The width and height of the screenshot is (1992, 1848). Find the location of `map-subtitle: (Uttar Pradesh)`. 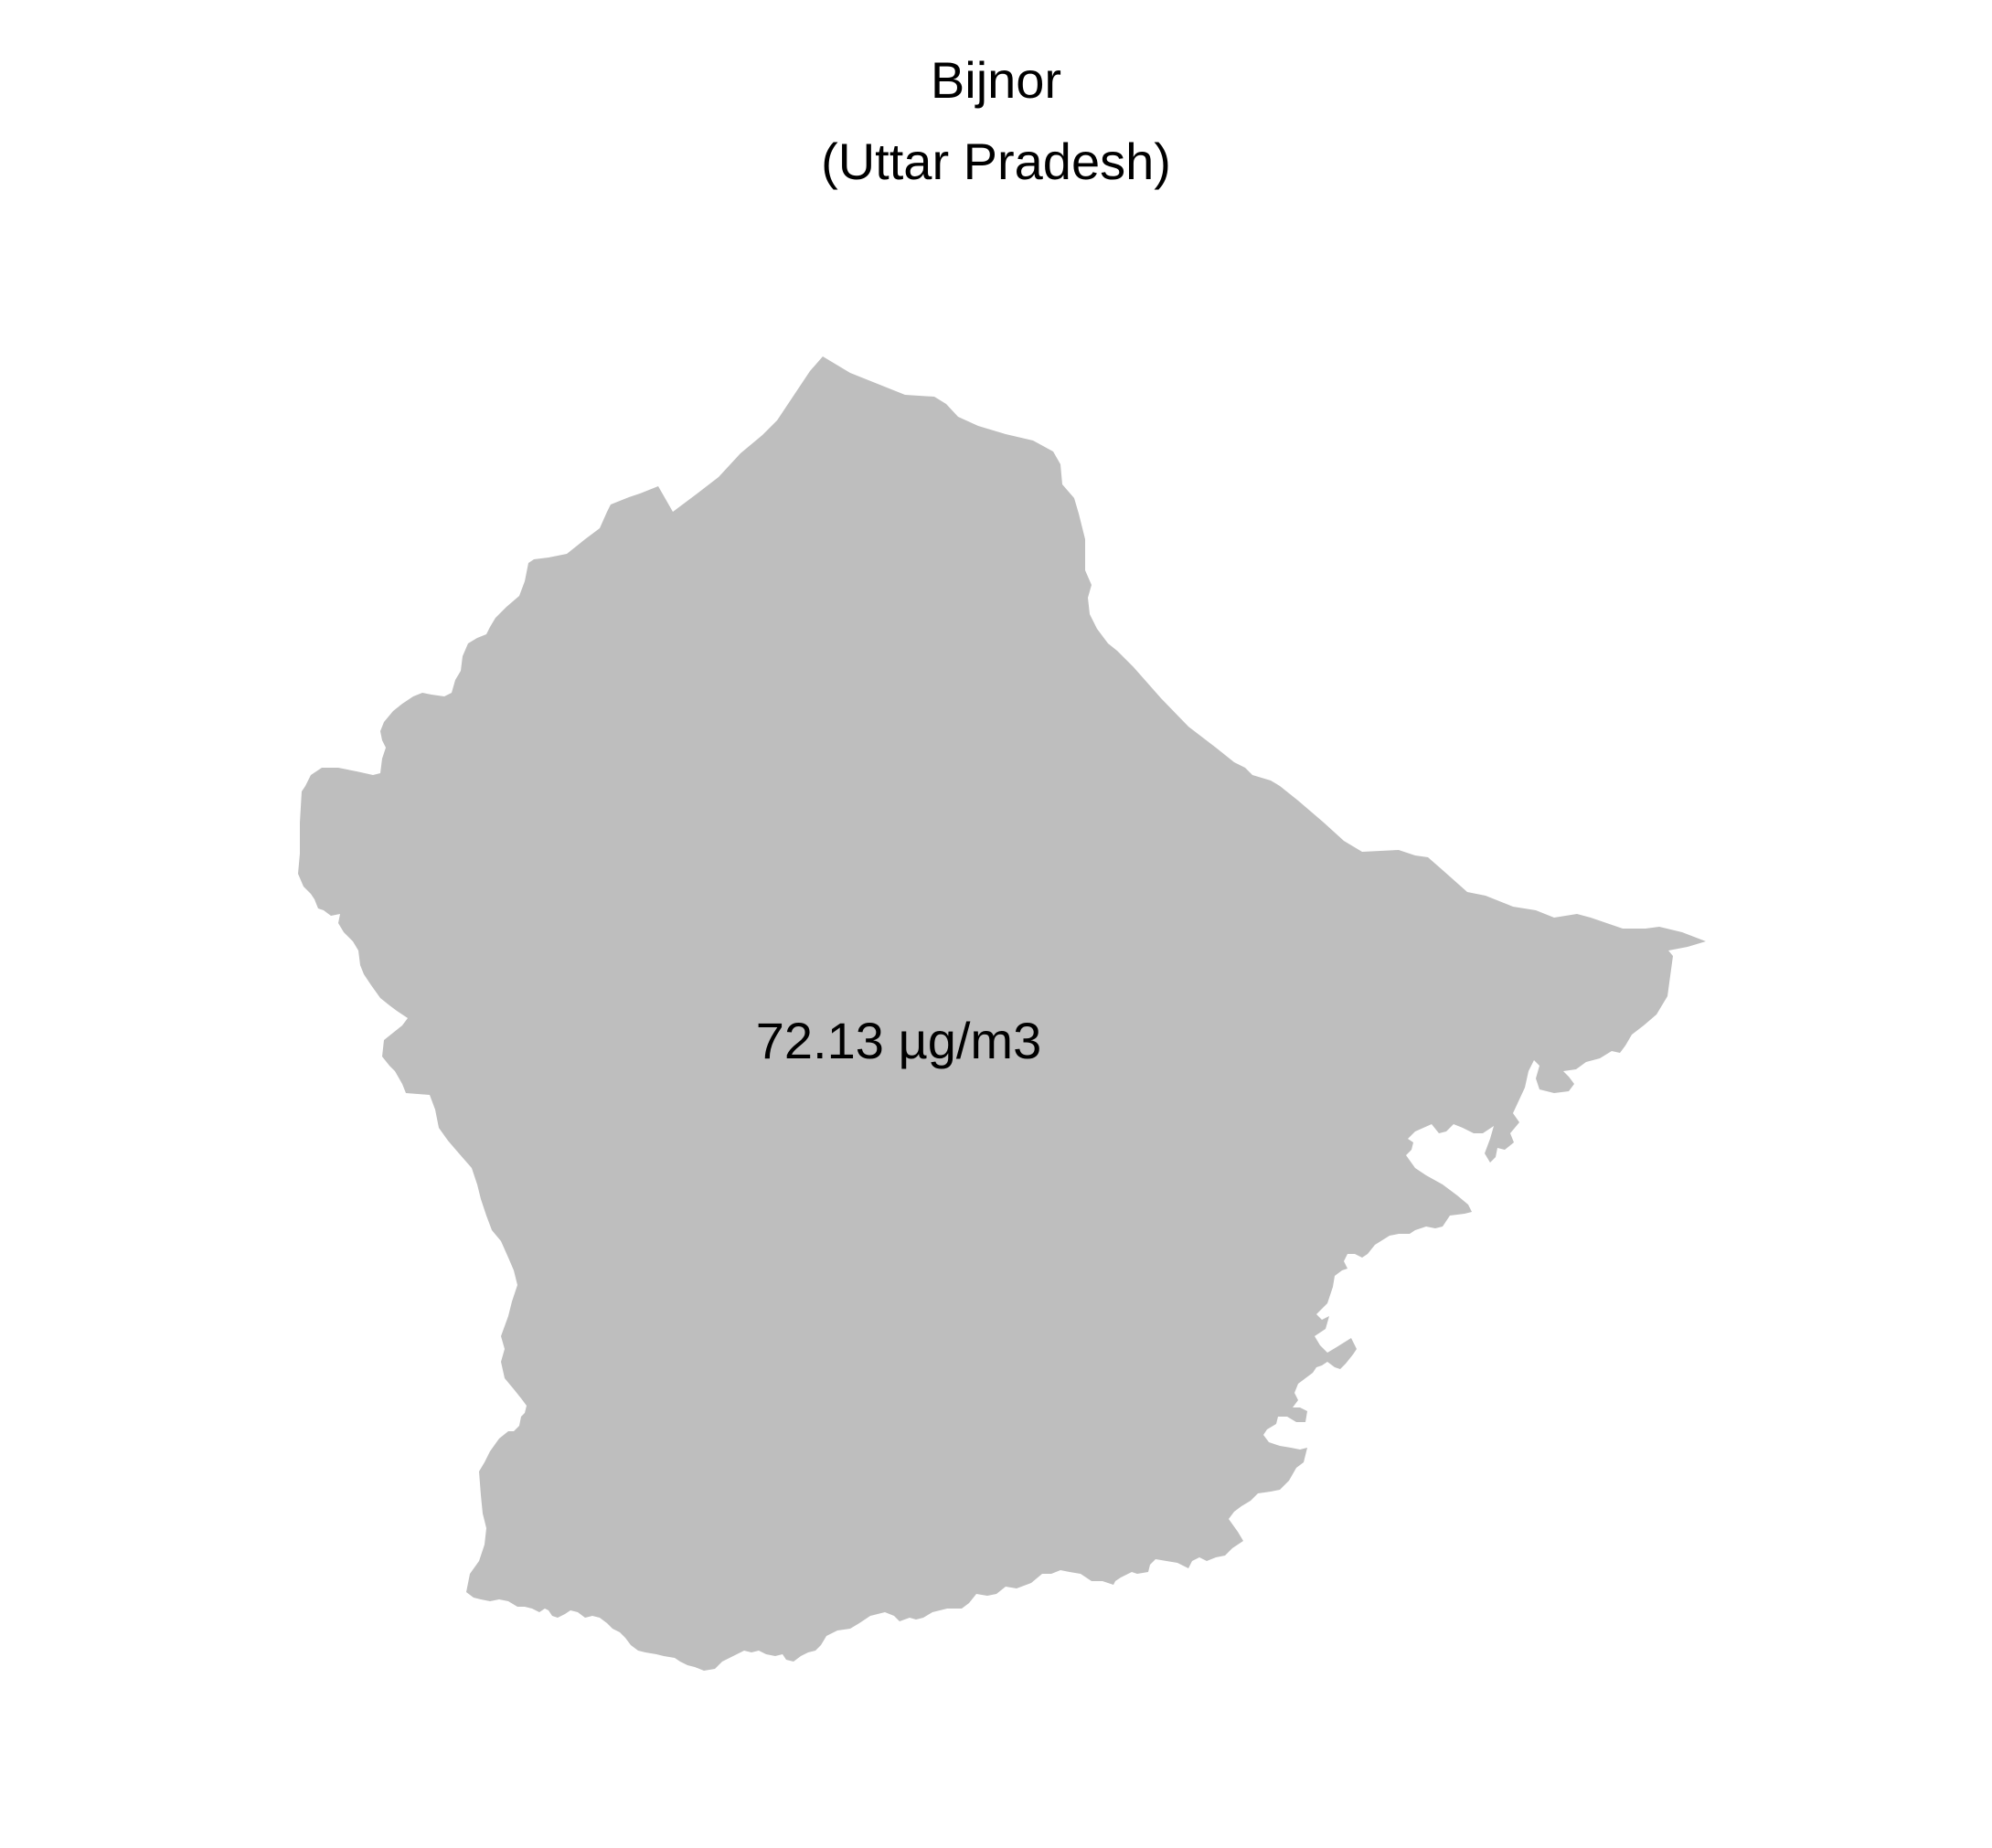

map-subtitle: (Uttar Pradesh) is located at coordinates (996, 161).